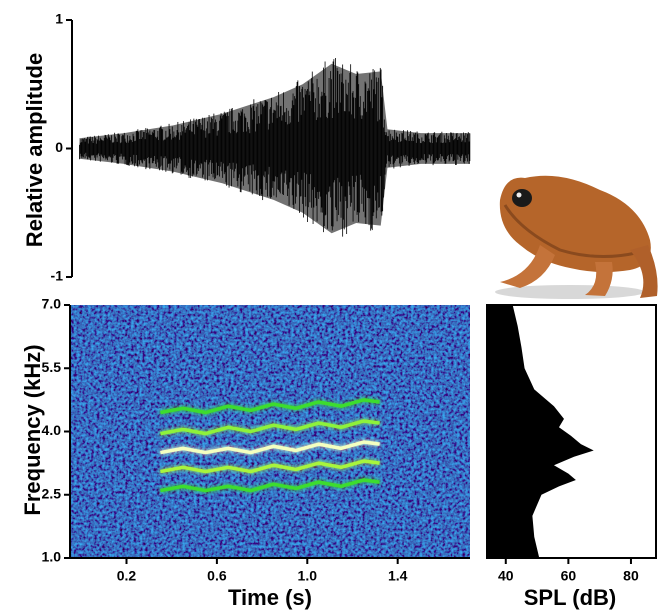  Describe the element at coordinates (34, 150) in the screenshot. I see `y-axis-title: Relative amplitude` at that location.